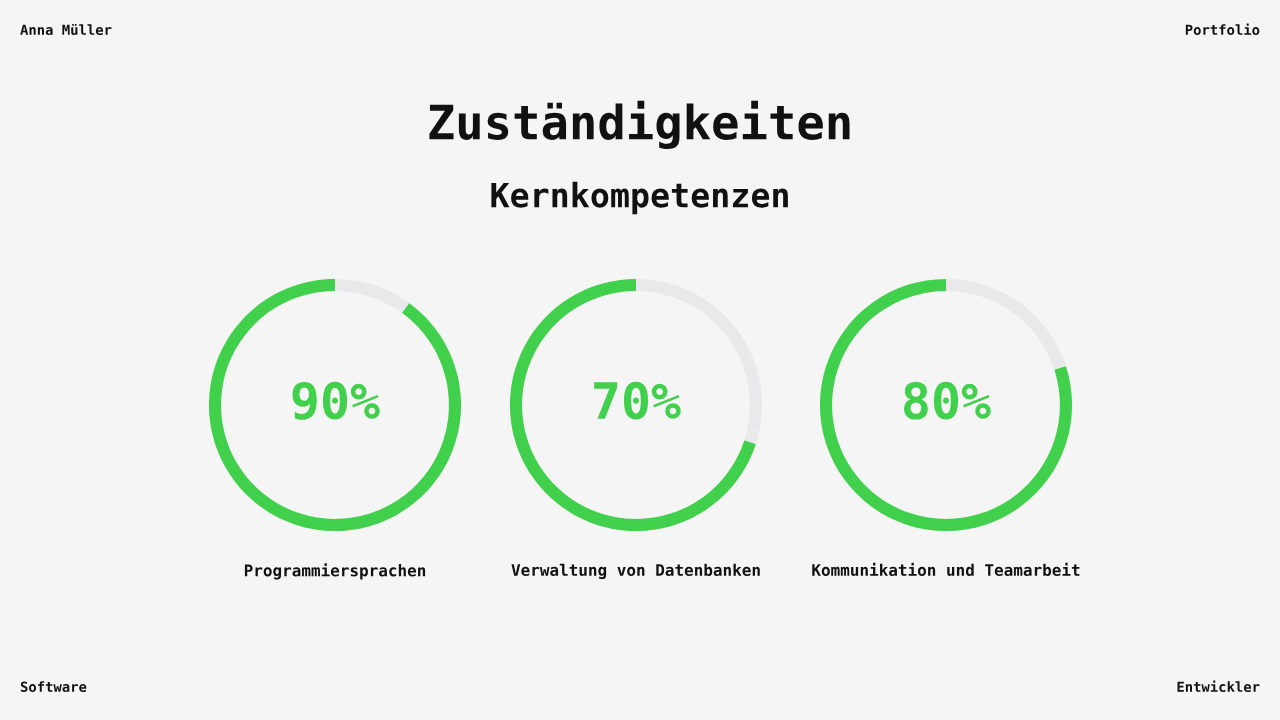 This screenshot has width=1280, height=720. I want to click on slice-label: Programmiersprachen, so click(335, 571).